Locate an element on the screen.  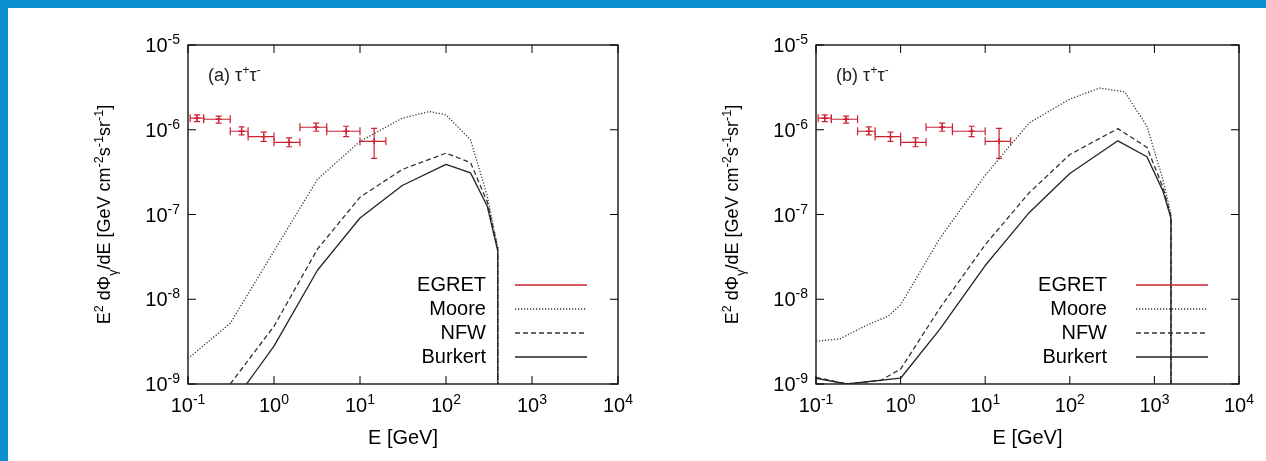
annotation: (a) τ$^{+}$τ$^{-}$ is located at coordinates (234, 74).